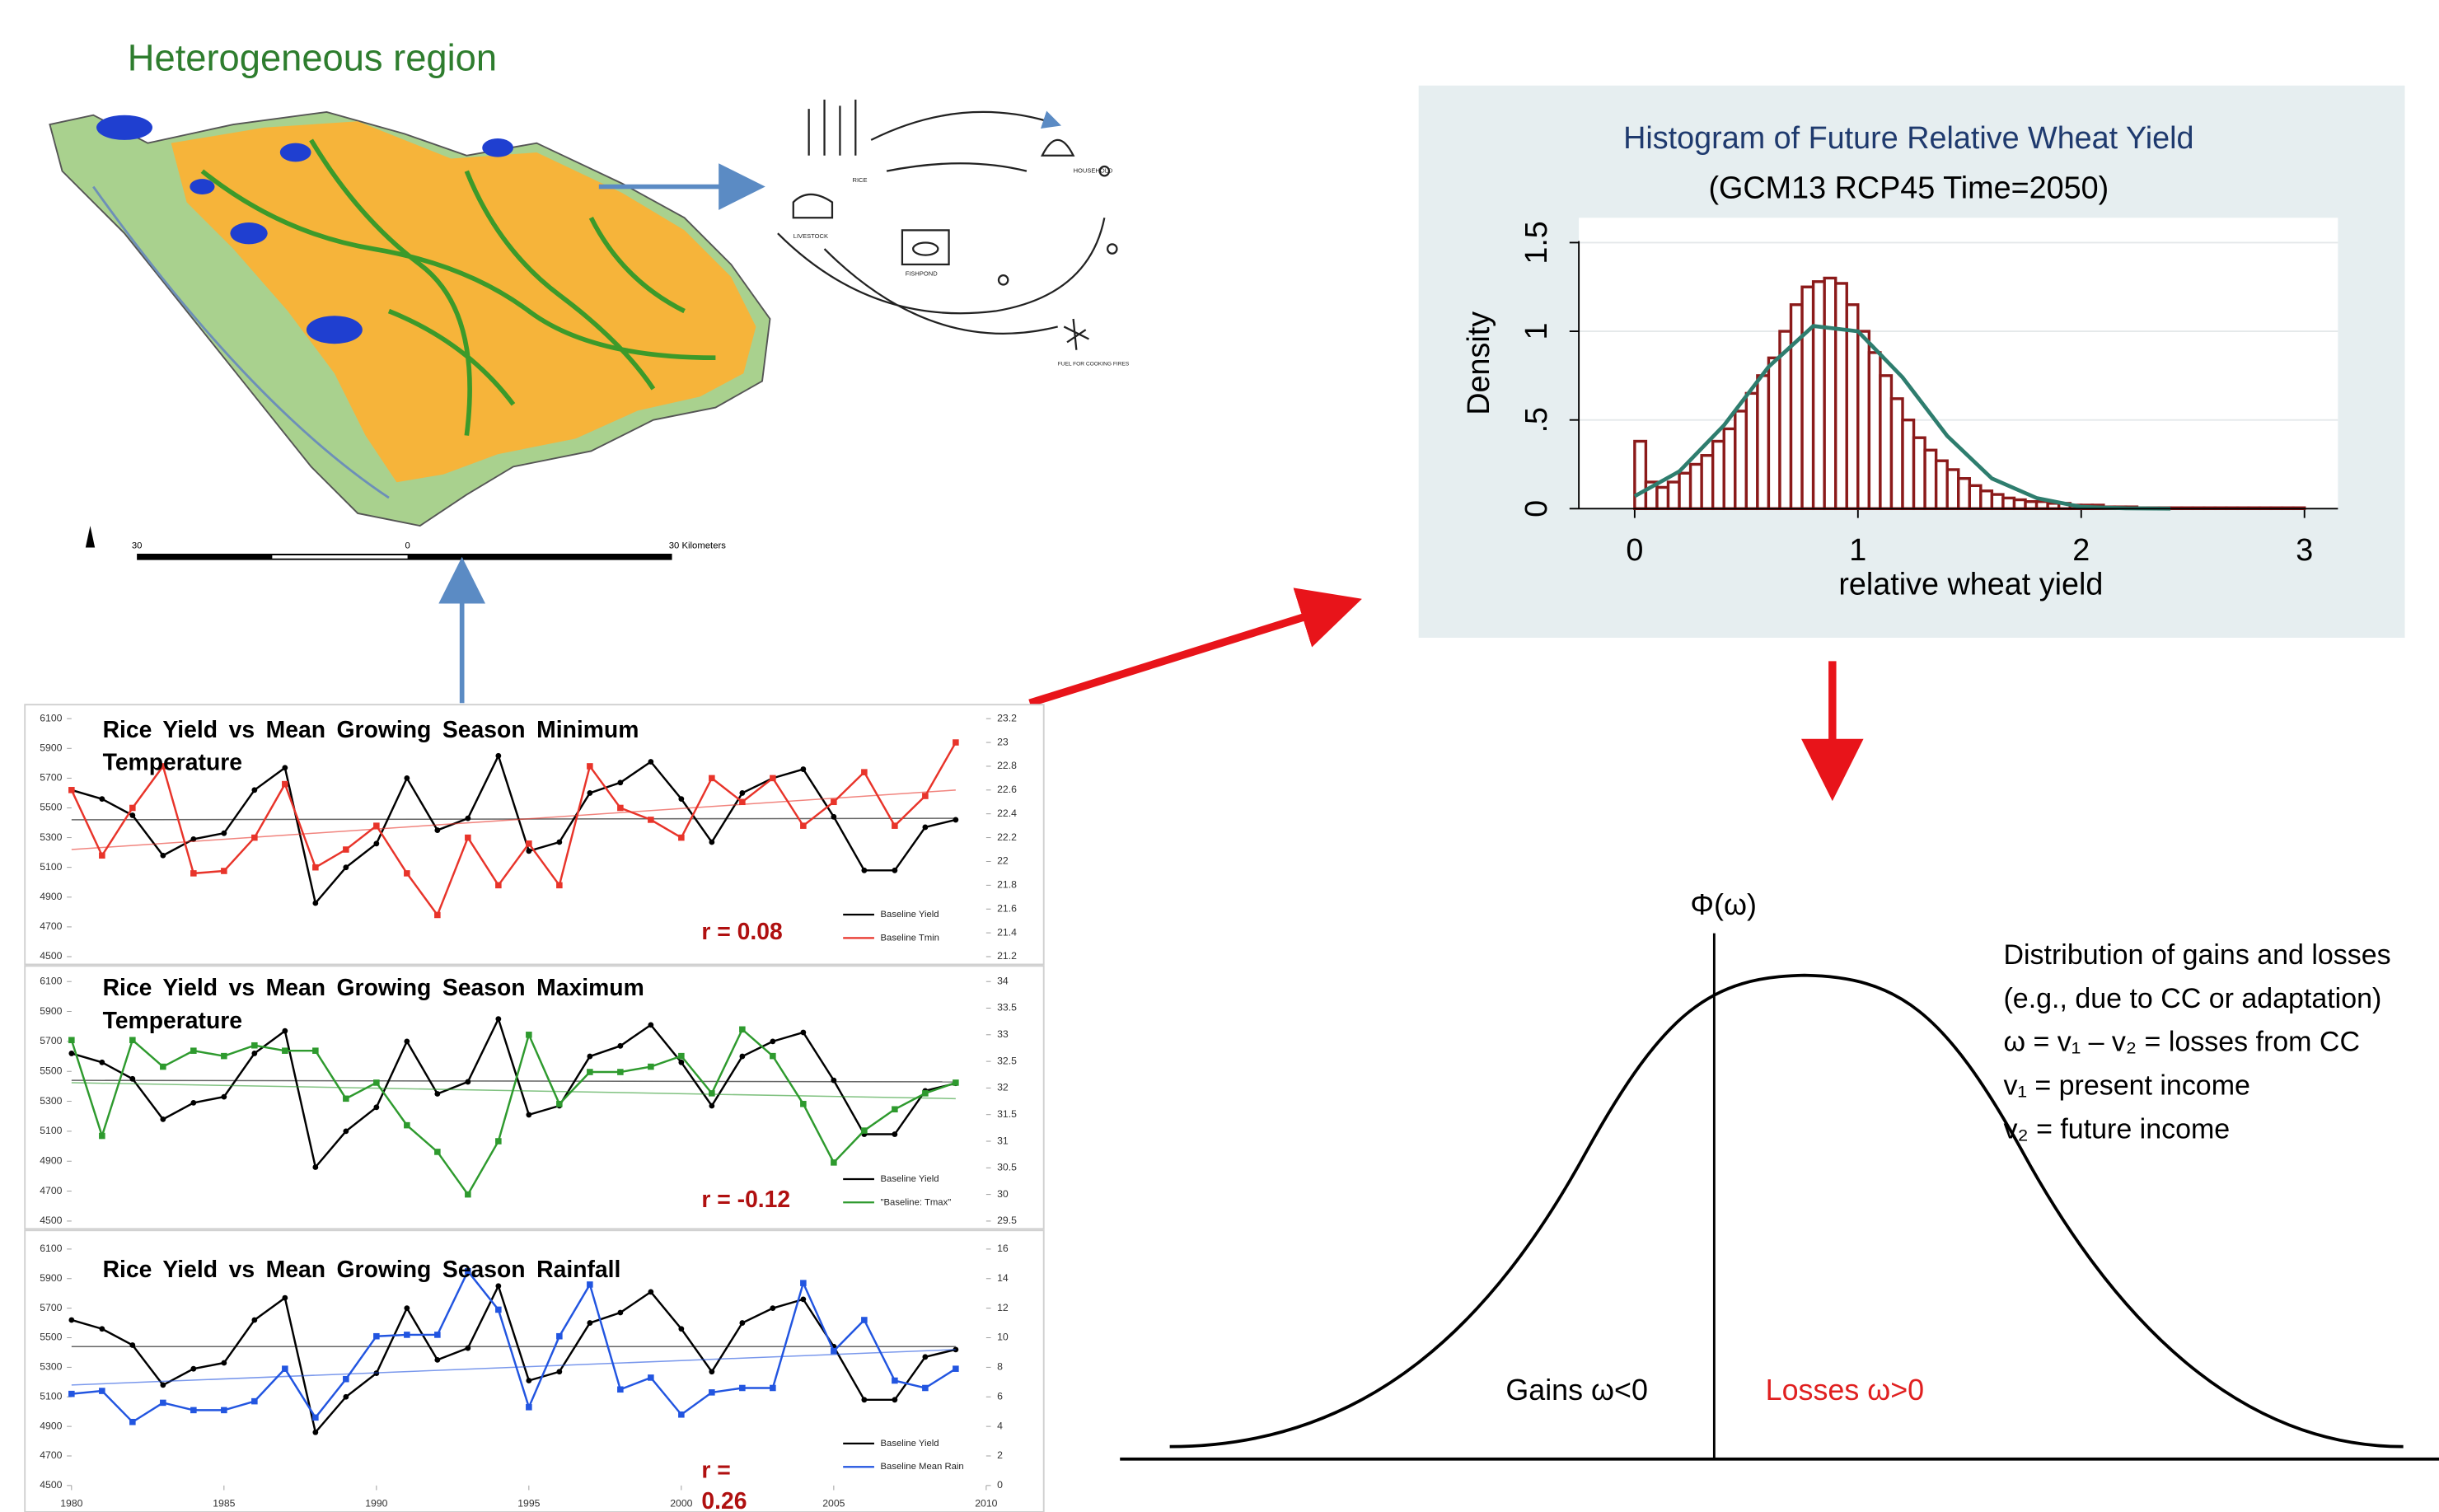 This screenshot has height=1512, width=2439. What do you see at coordinates (742, 931) in the screenshot?
I see `annotation: r = 0.08` at bounding box center [742, 931].